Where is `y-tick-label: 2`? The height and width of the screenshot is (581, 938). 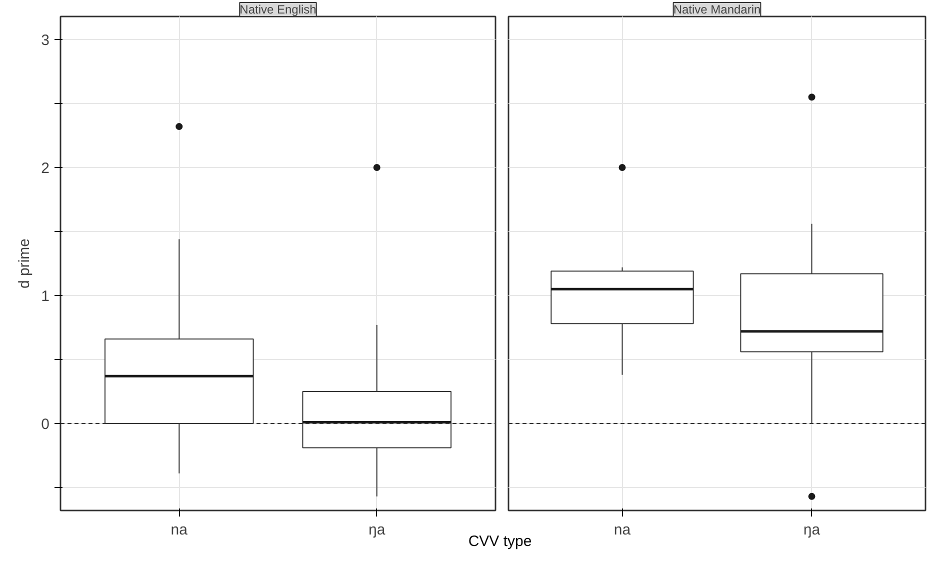
y-tick-label: 2 is located at coordinates (45, 169).